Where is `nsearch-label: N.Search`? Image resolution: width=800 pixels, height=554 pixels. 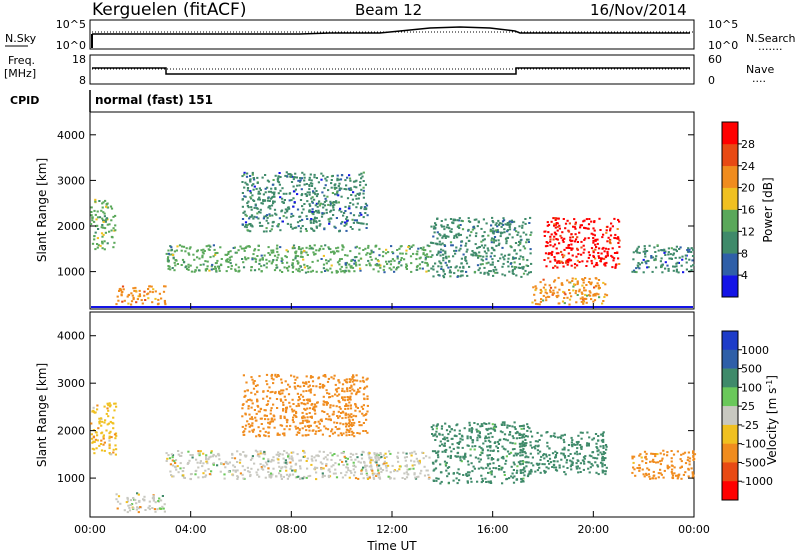
nsearch-label: N.Search is located at coordinates (771, 38).